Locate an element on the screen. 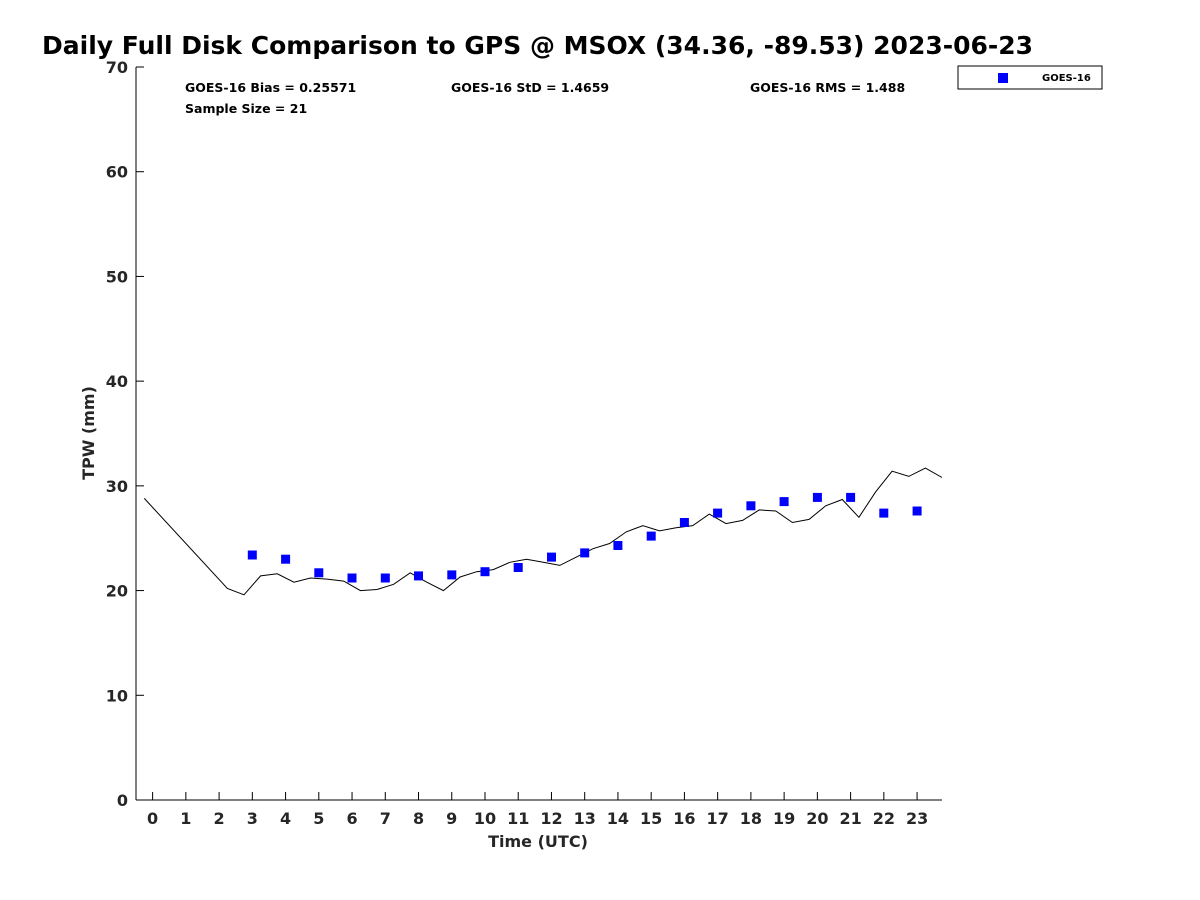  y-tick-label: 60 is located at coordinates (117, 172).